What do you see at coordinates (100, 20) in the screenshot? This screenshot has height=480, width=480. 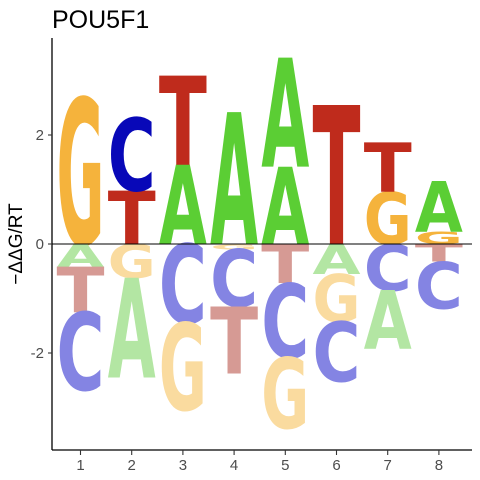 I see `chart-title: POU5F1` at bounding box center [100, 20].